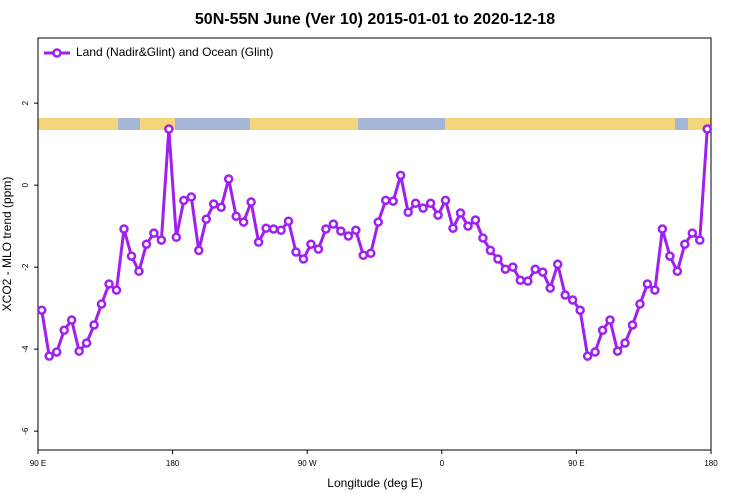  I want to click on y-tick-label: -6, so click(25, 431).